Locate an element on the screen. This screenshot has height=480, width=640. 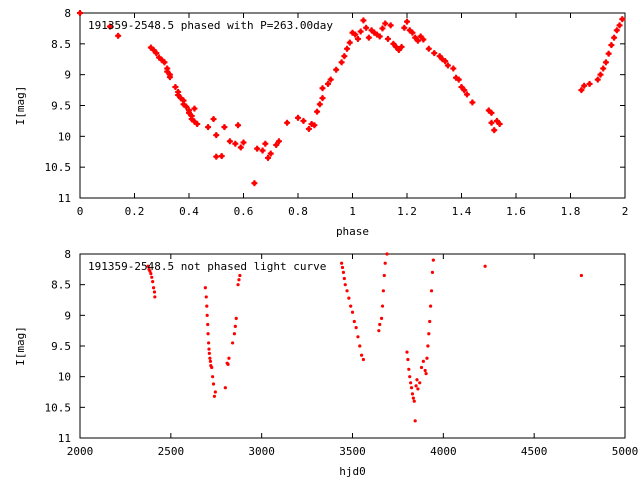
y-tick-label: 11 is located at coordinates (64, 438).